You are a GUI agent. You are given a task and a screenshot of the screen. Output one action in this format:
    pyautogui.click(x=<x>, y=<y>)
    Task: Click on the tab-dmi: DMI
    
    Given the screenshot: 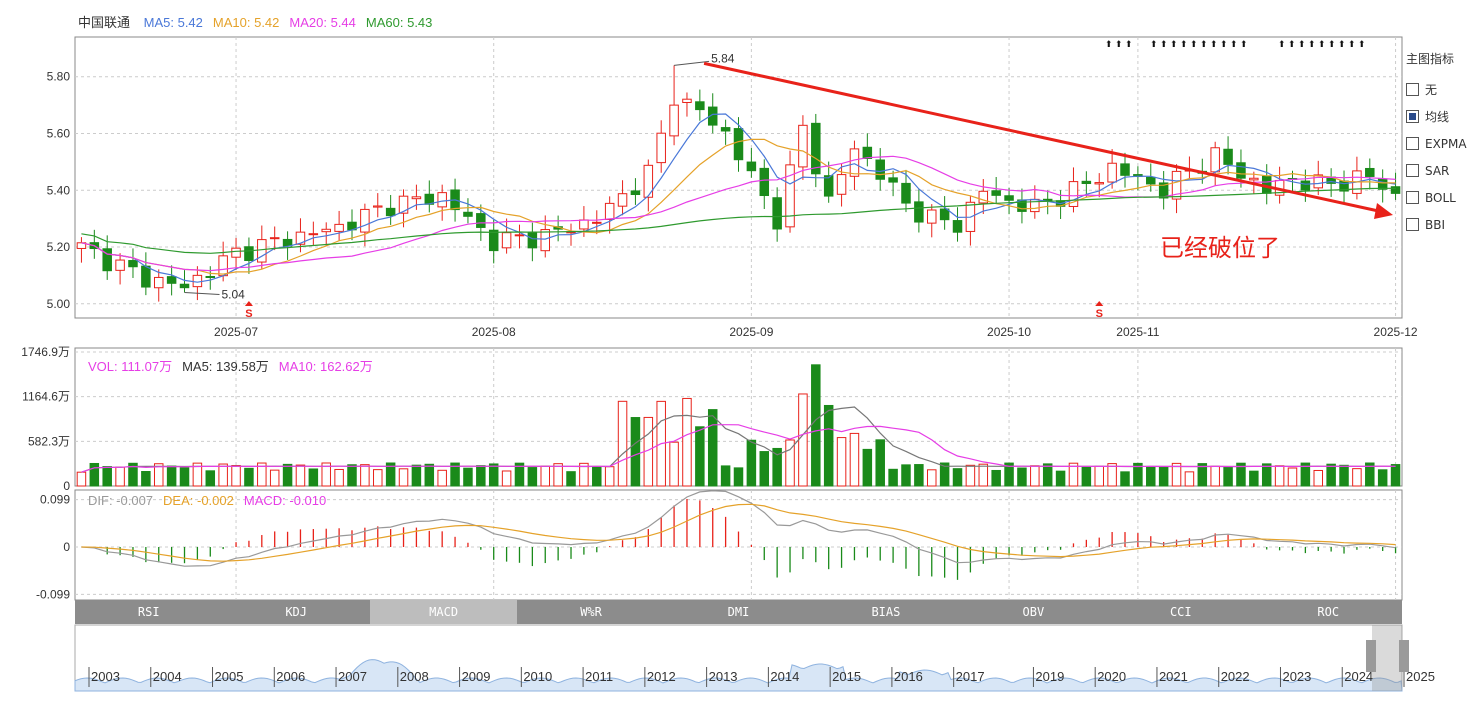 What is the action you would take?
    pyautogui.click(x=738, y=612)
    